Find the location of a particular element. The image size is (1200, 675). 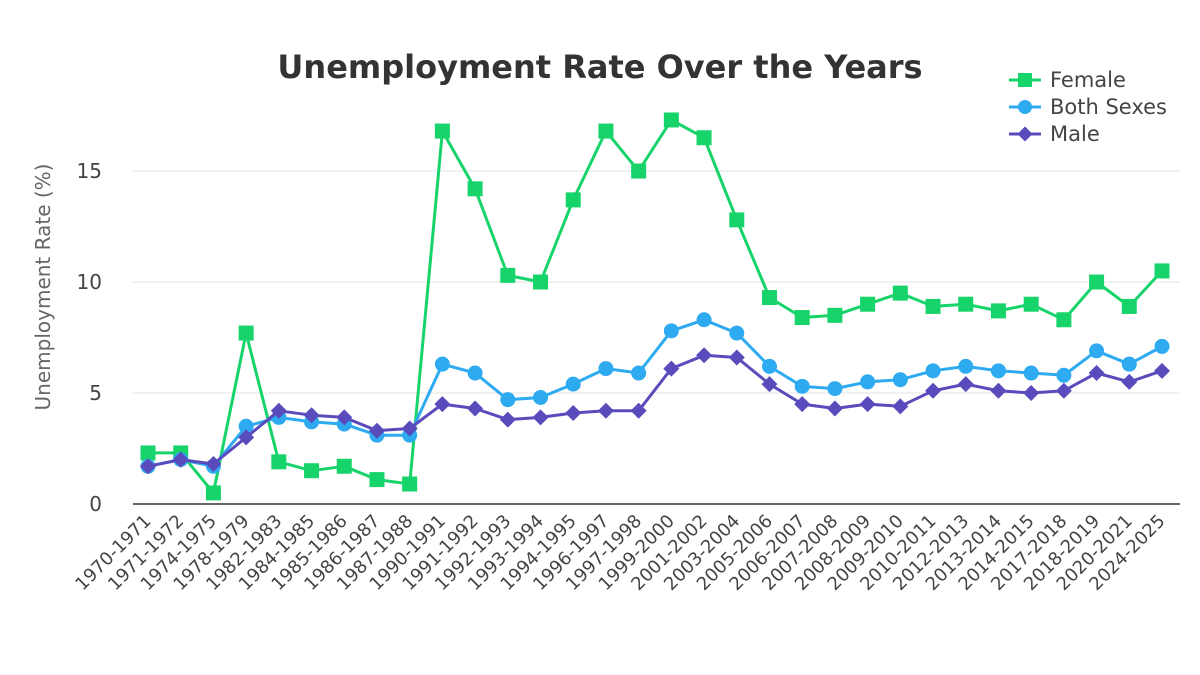

legend-item-both-sexes: Both Sexes is located at coordinates (1088, 107).